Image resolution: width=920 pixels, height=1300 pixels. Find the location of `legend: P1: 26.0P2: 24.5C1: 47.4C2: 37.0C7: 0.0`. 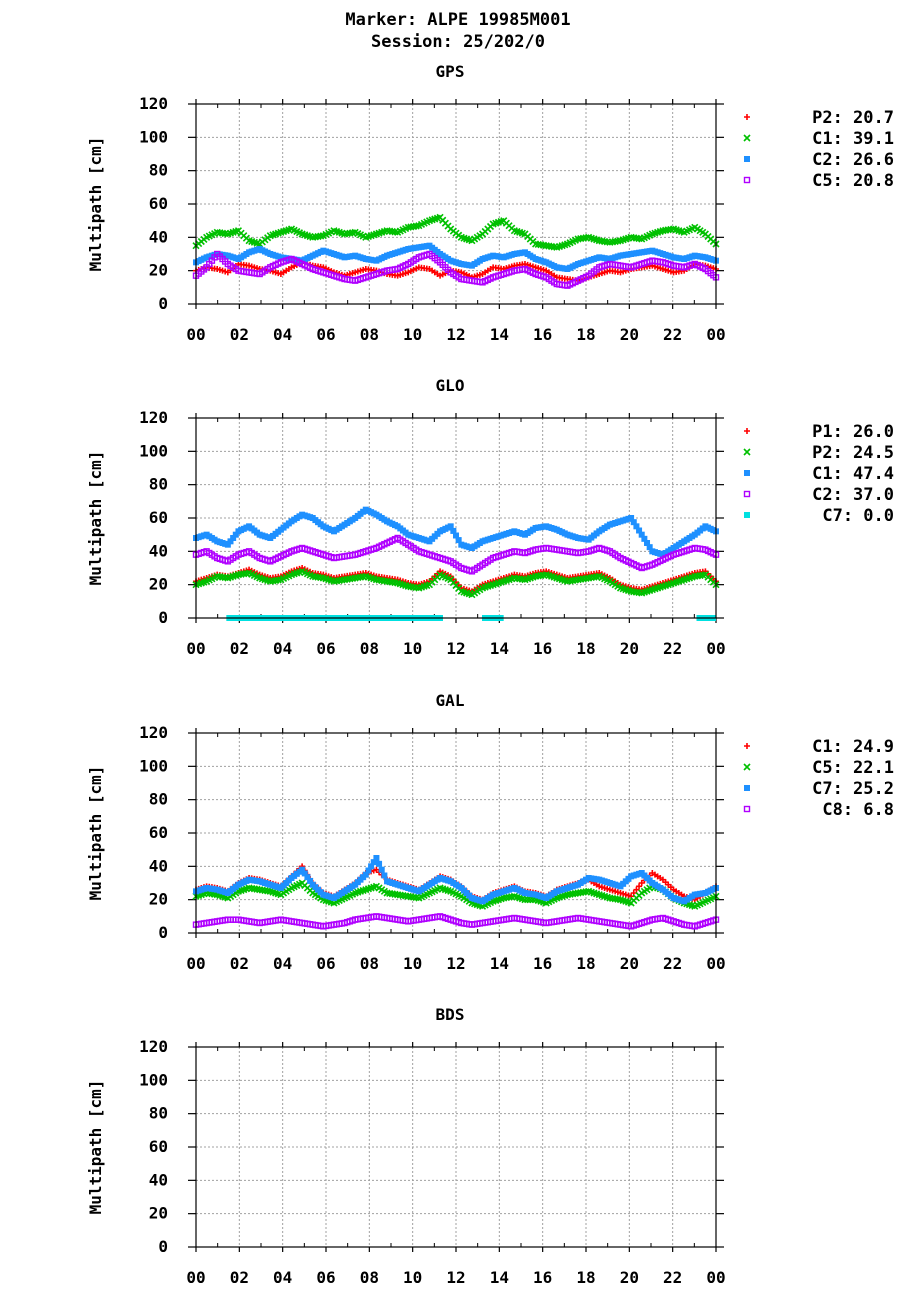

legend: P1: 26.0P2: 24.5C1: 47.4C2: 37.0C7: 0.0 is located at coordinates (818, 474).